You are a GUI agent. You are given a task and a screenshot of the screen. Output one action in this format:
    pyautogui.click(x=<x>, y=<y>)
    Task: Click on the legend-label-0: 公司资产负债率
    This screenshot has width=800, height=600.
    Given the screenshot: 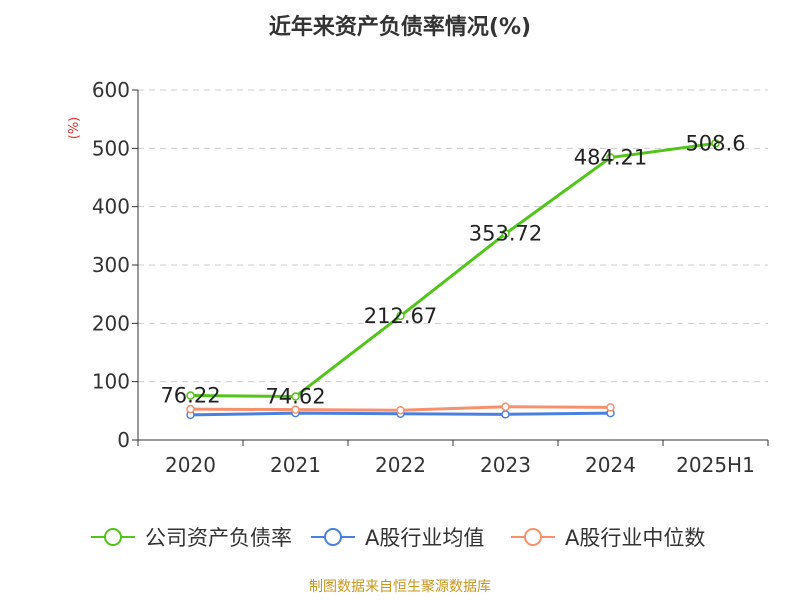 What is the action you would take?
    pyautogui.click(x=218, y=538)
    